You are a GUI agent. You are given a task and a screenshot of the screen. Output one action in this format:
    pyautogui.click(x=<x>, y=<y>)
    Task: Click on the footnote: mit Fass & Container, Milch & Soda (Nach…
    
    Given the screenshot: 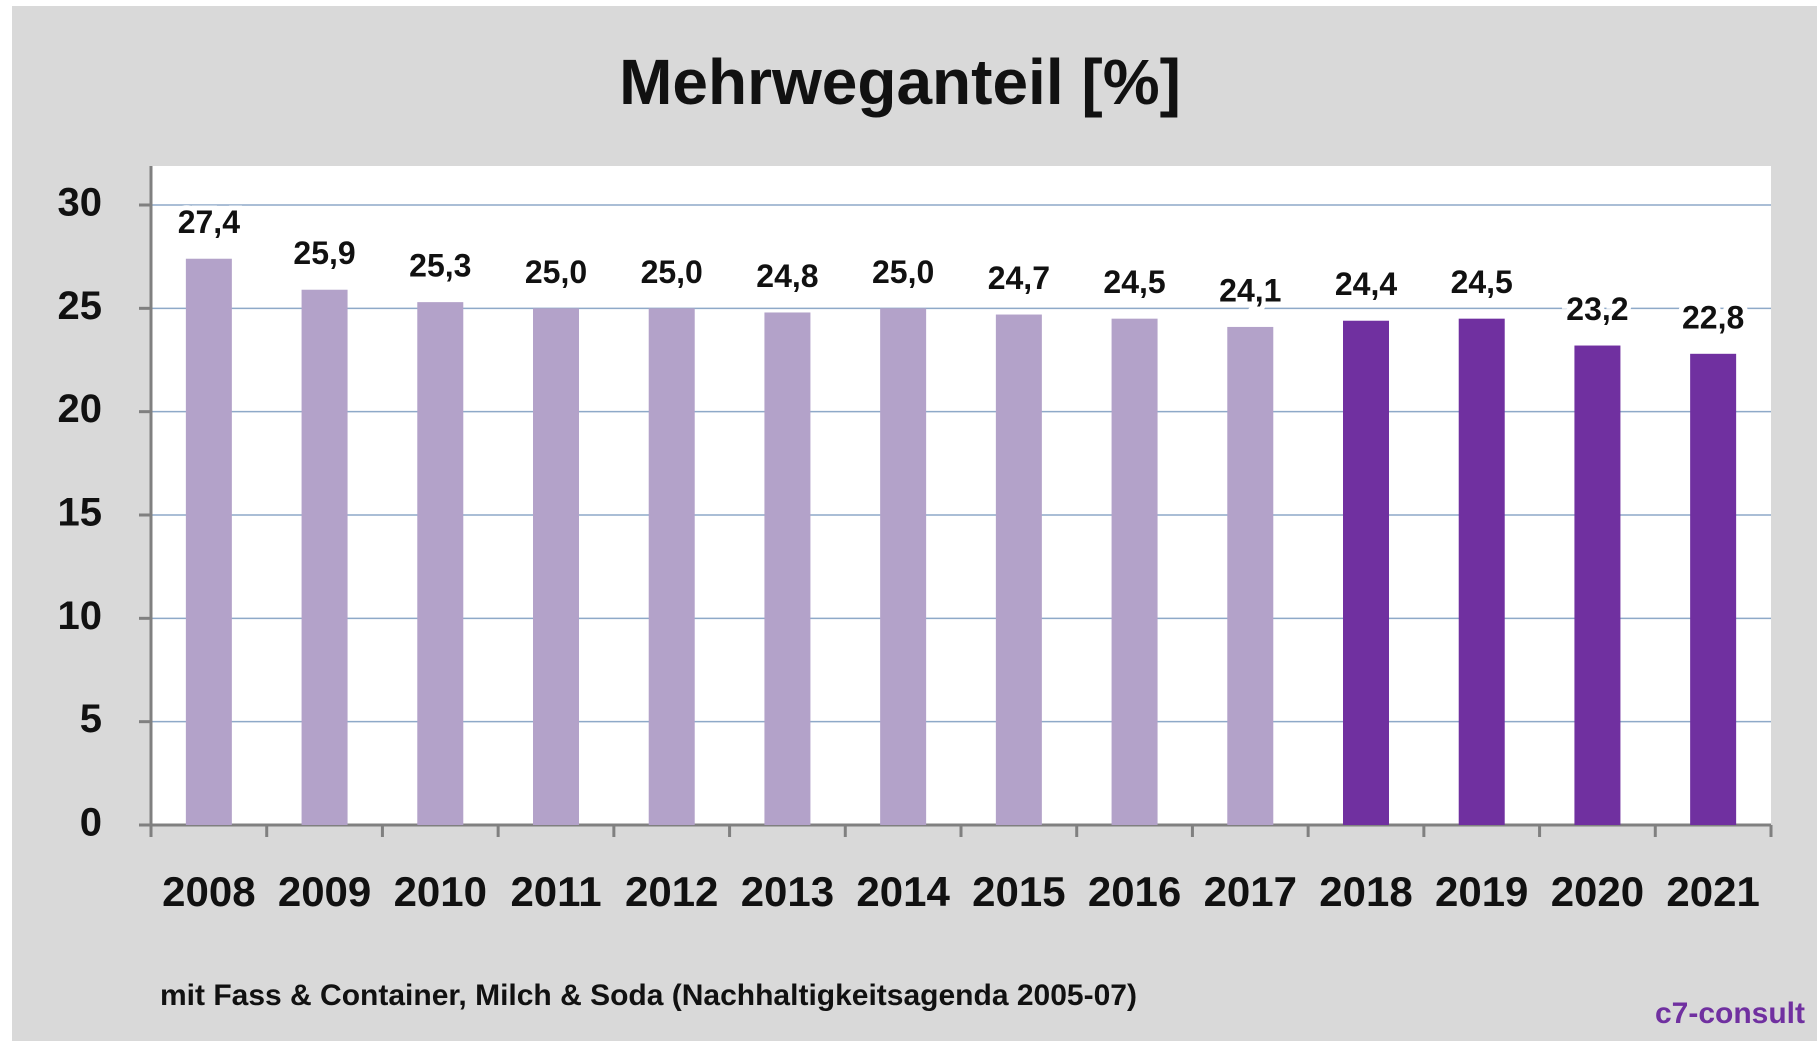 What is the action you would take?
    pyautogui.click(x=648, y=995)
    